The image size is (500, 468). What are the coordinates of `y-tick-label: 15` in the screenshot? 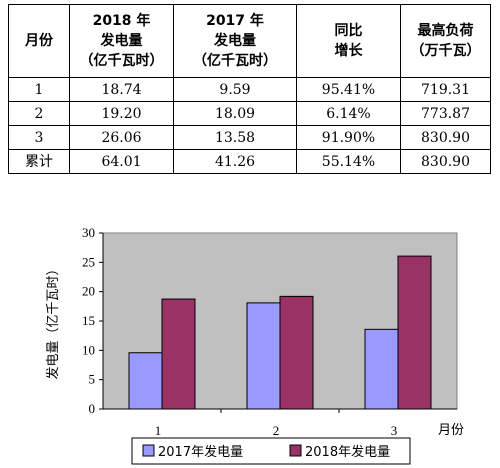 It's located at (88, 320).